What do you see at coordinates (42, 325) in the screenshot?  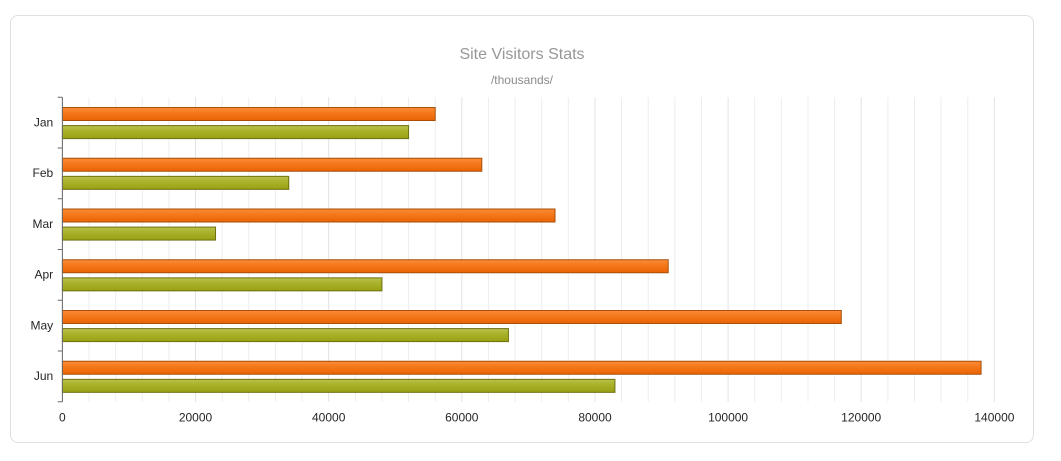 I see `svg-text: May` at bounding box center [42, 325].